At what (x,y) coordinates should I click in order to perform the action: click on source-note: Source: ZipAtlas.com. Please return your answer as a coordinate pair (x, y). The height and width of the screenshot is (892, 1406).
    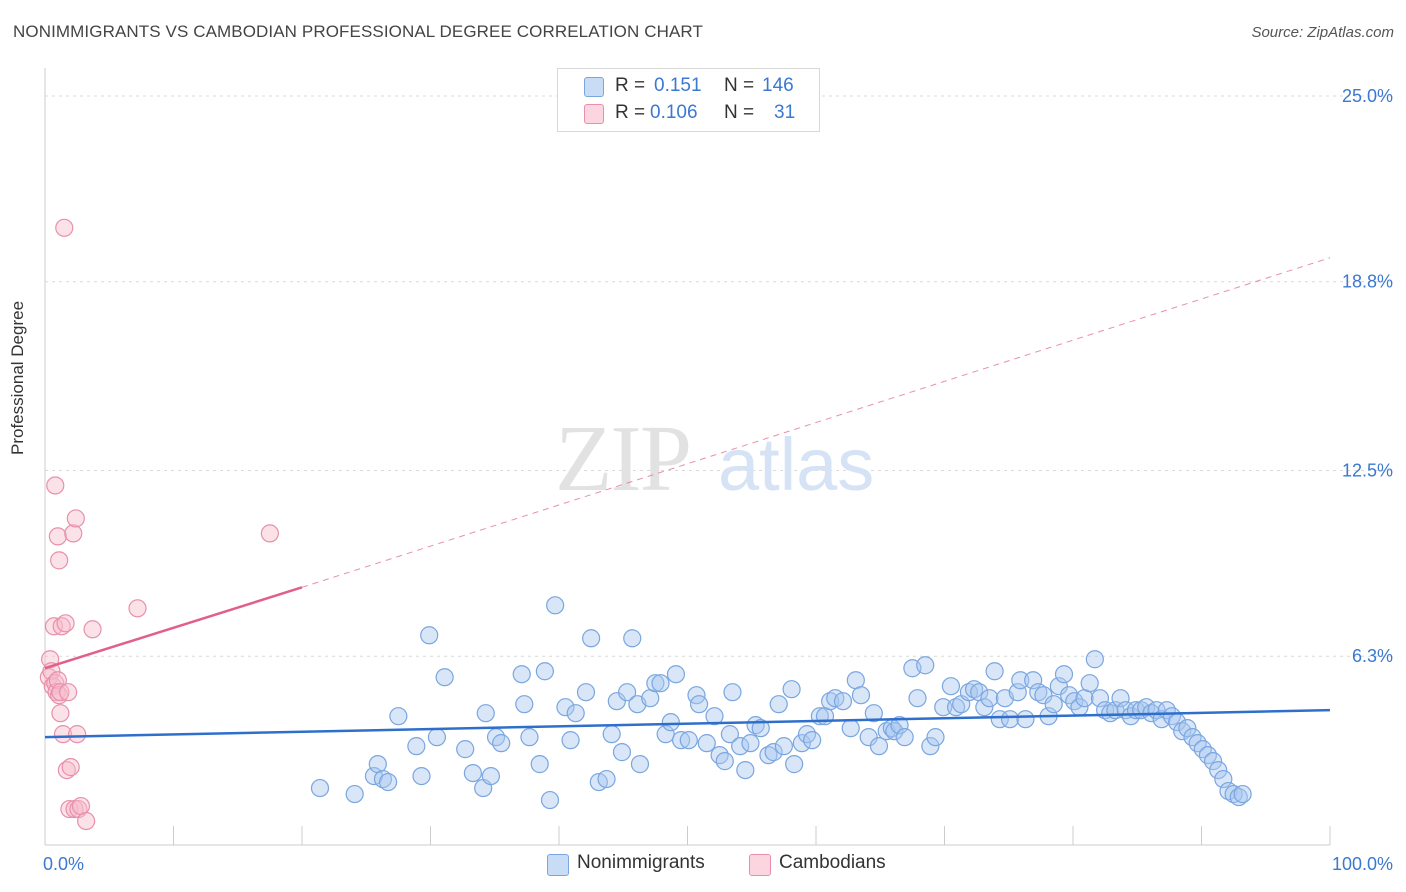
    Looking at the image, I should click on (1322, 32).